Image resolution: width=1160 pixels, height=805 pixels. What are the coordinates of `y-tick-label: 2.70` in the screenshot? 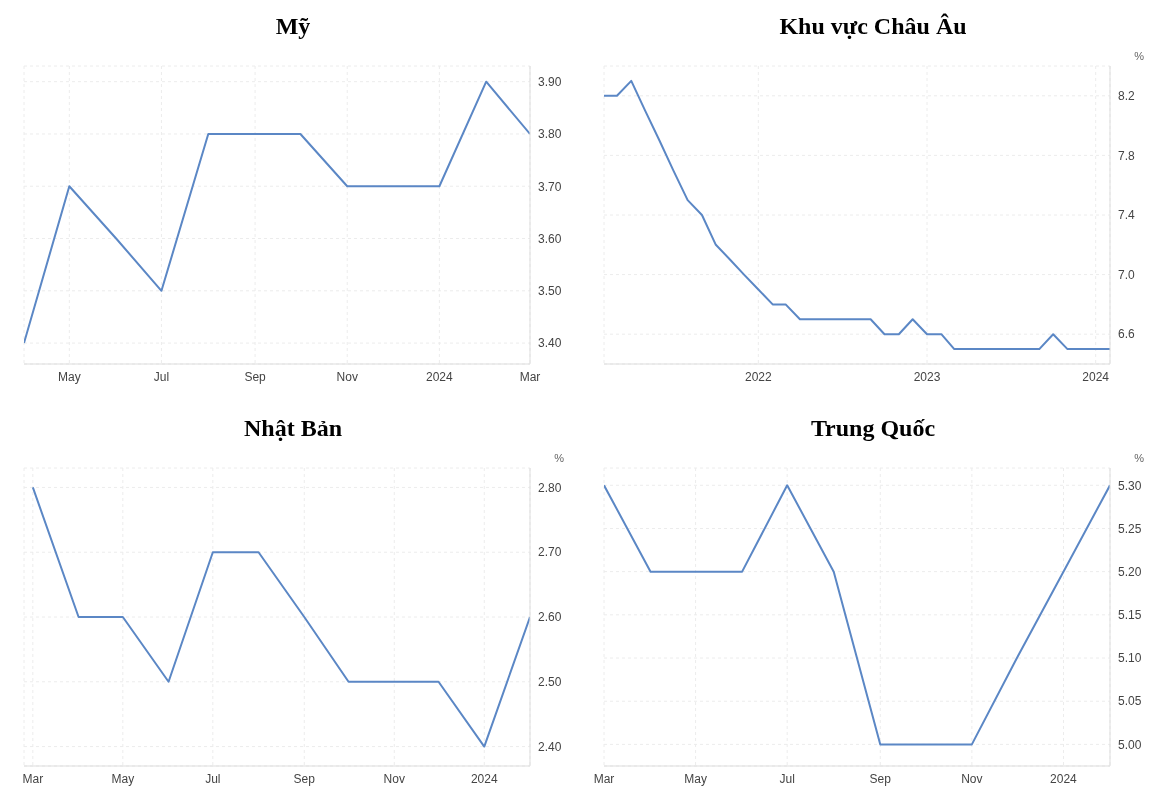 It's located at (550, 552).